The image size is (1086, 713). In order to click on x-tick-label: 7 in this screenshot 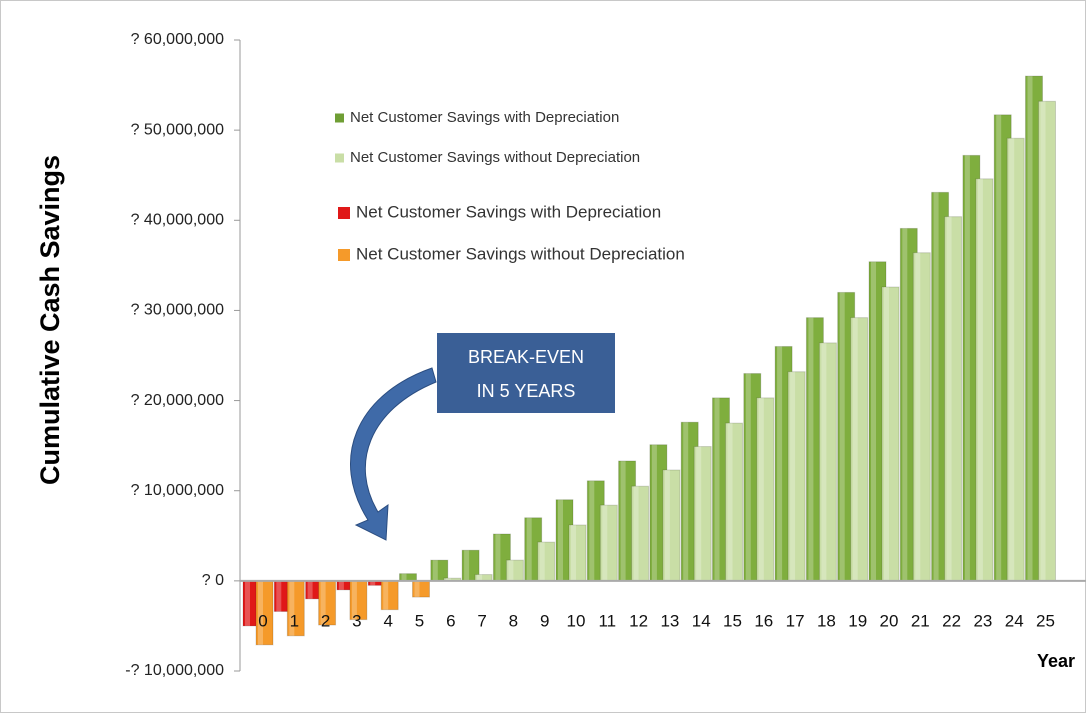, I will do `click(481, 620)`.